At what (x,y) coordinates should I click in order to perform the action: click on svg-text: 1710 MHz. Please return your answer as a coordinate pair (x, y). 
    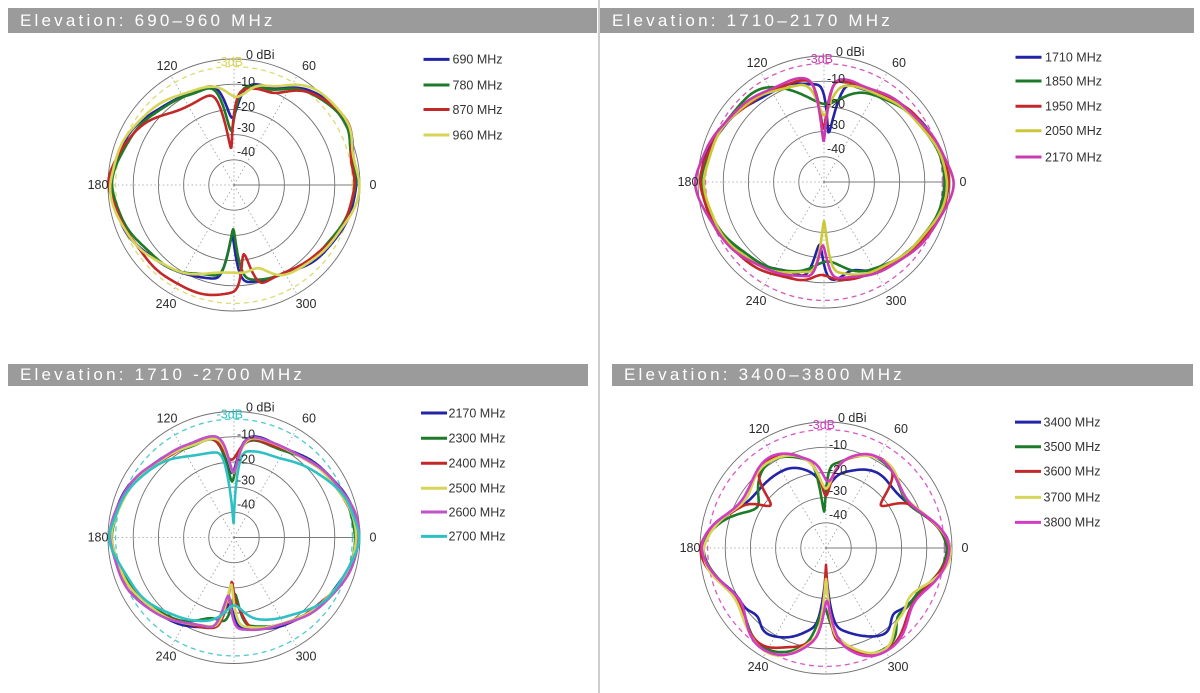
    Looking at the image, I should click on (1073, 58).